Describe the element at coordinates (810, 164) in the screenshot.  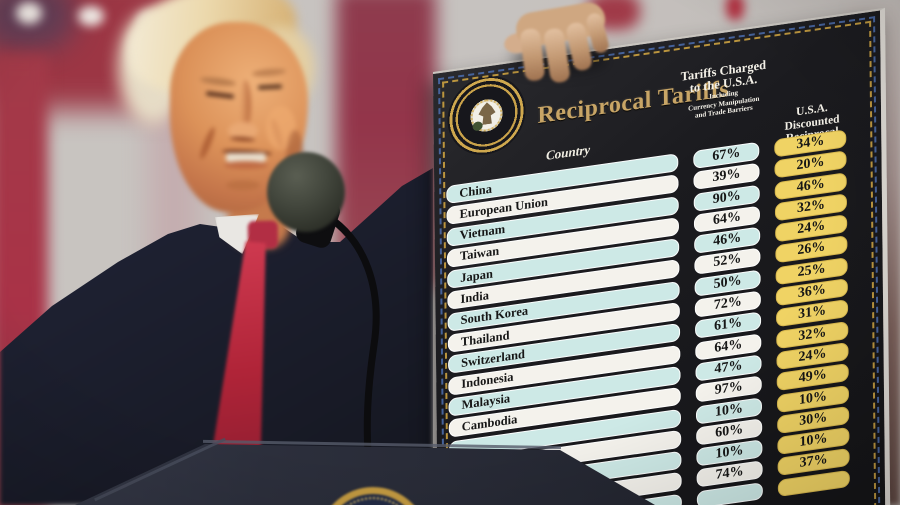
I see `discounted-cell: 20%` at that location.